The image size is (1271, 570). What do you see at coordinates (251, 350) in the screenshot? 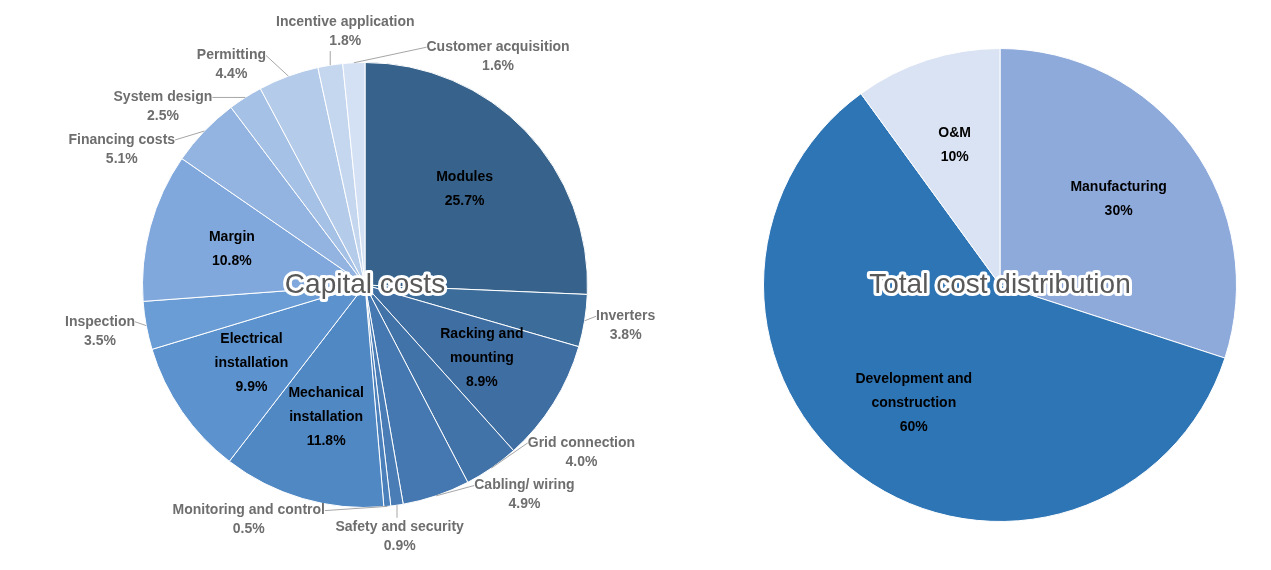
I see `slice-label: Electrical installation` at bounding box center [251, 350].